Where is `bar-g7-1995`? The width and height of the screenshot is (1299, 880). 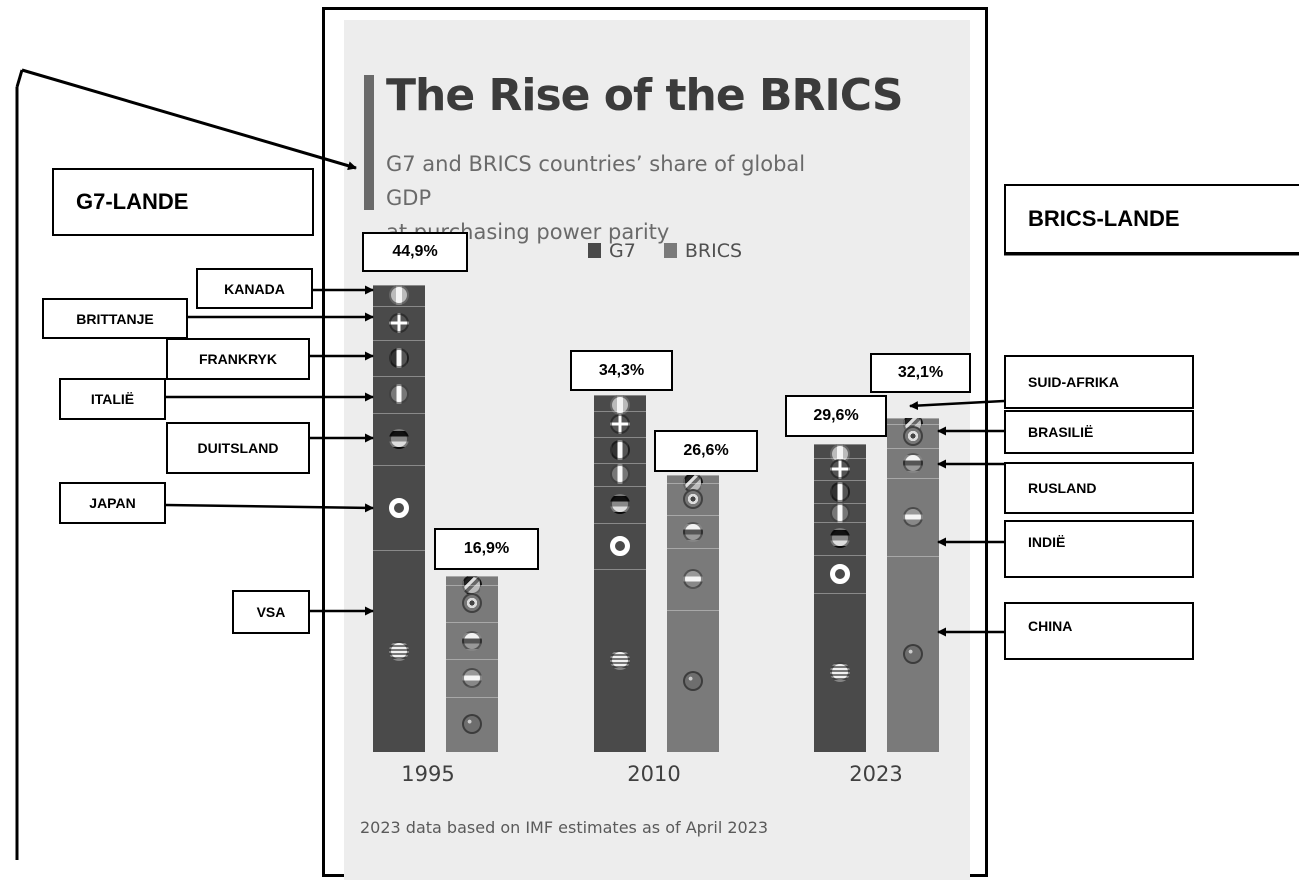 bar-g7-1995 is located at coordinates (399, 518).